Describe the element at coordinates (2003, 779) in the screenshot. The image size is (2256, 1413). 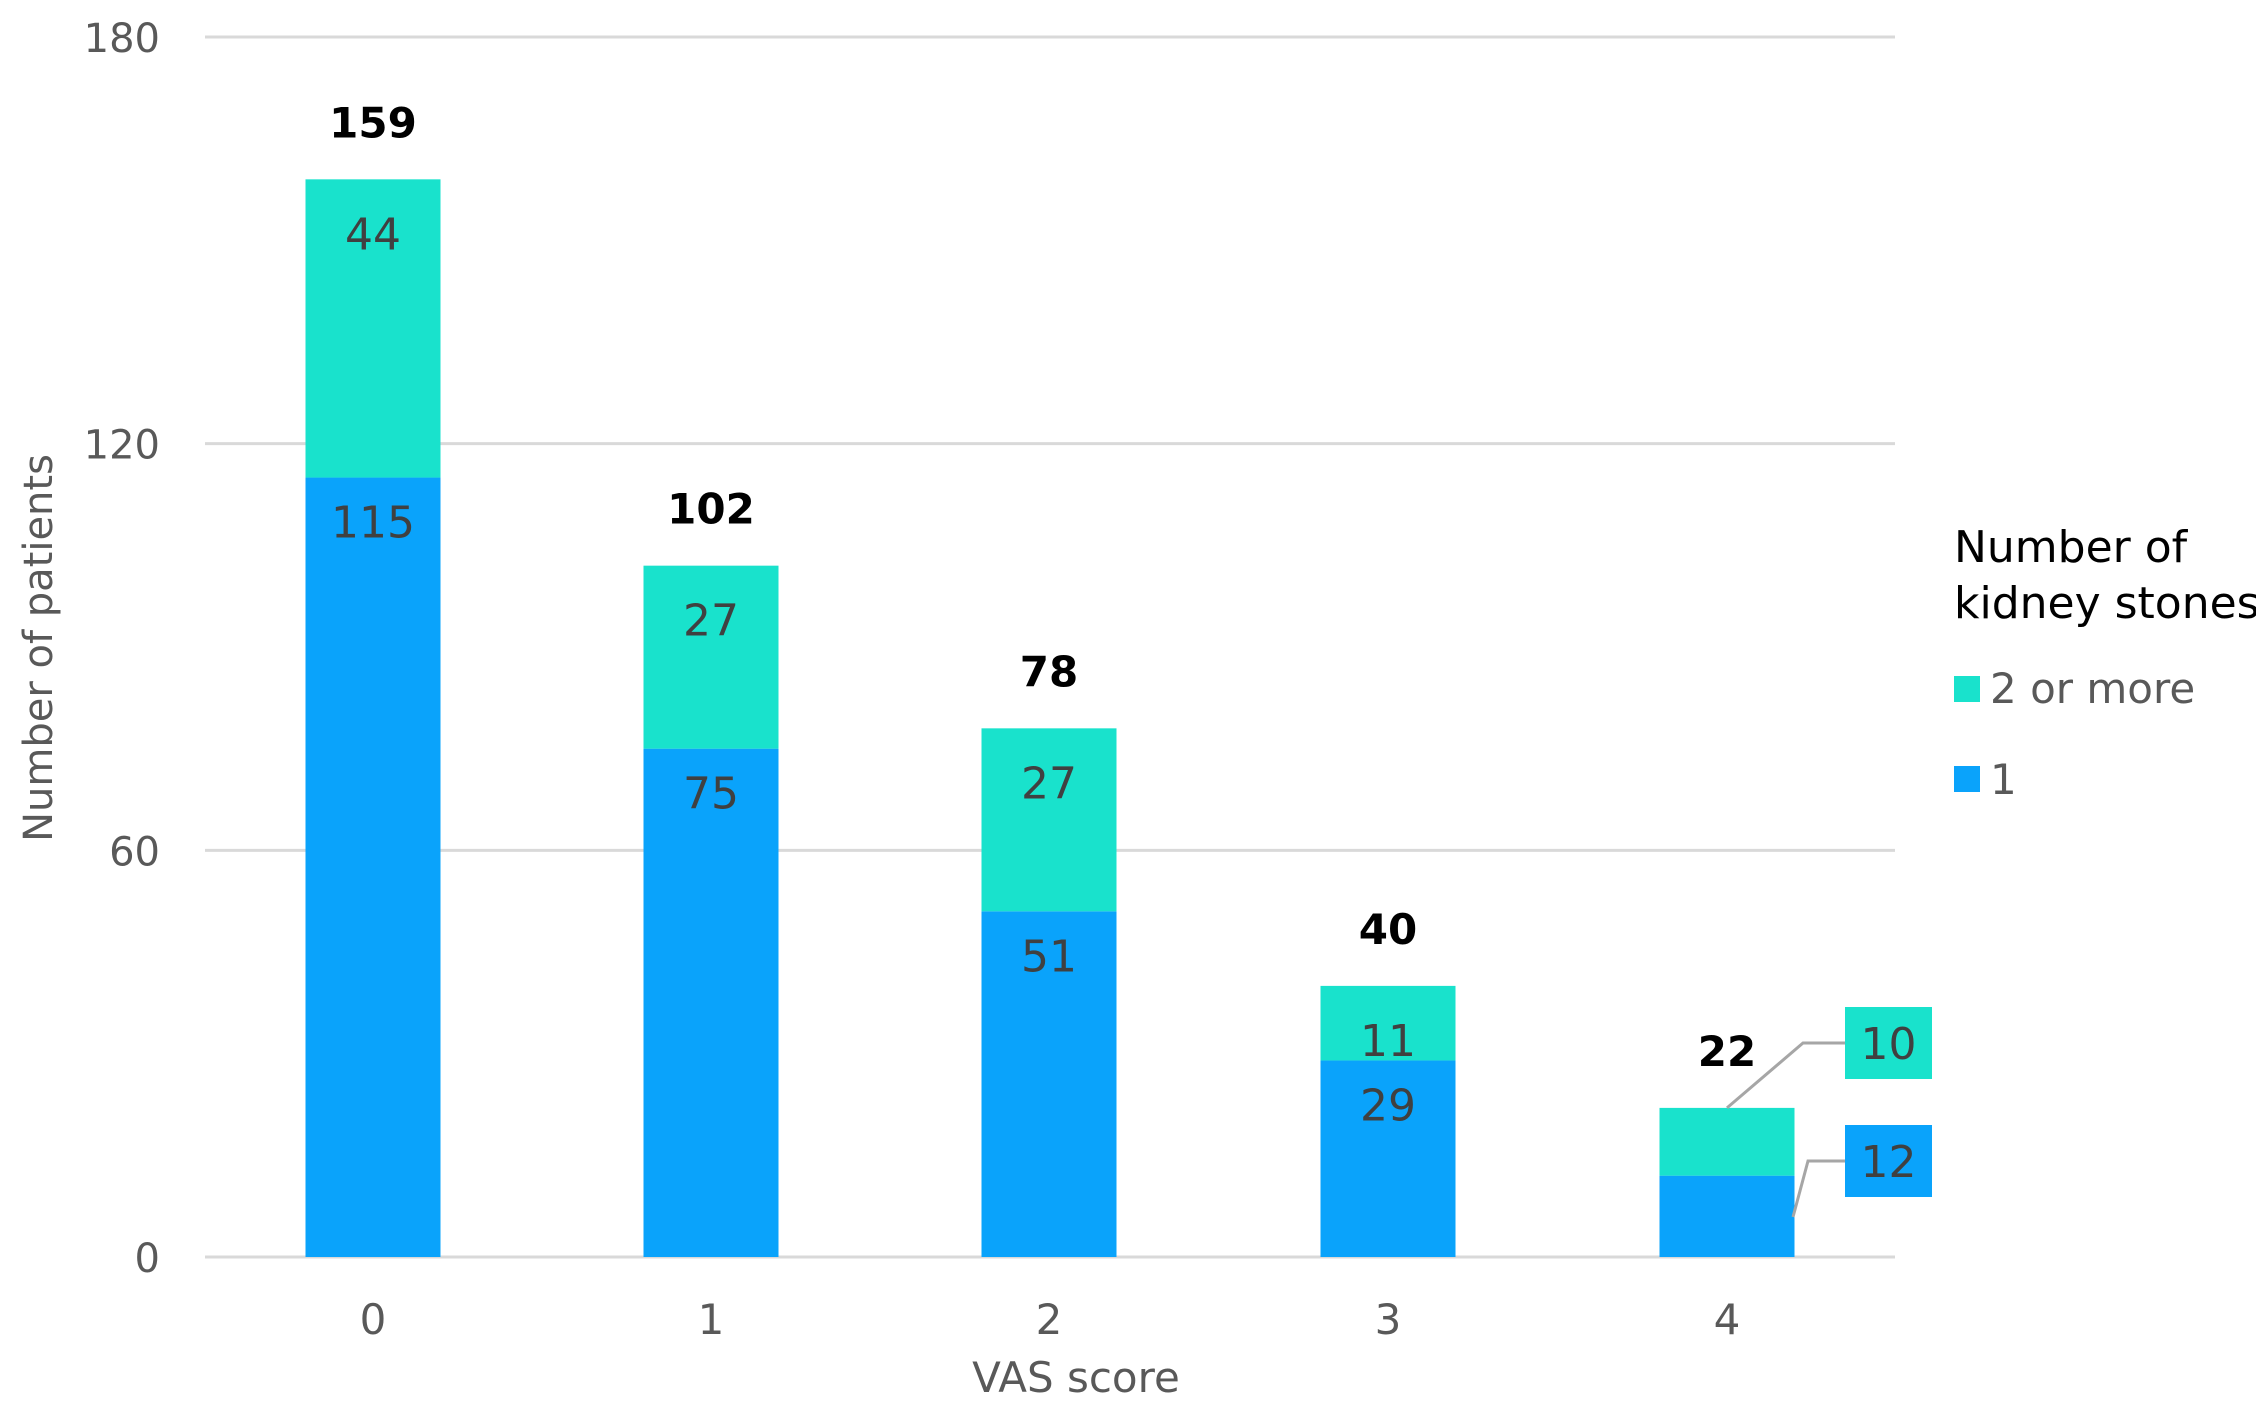
I see `legend-label-1: 1` at that location.